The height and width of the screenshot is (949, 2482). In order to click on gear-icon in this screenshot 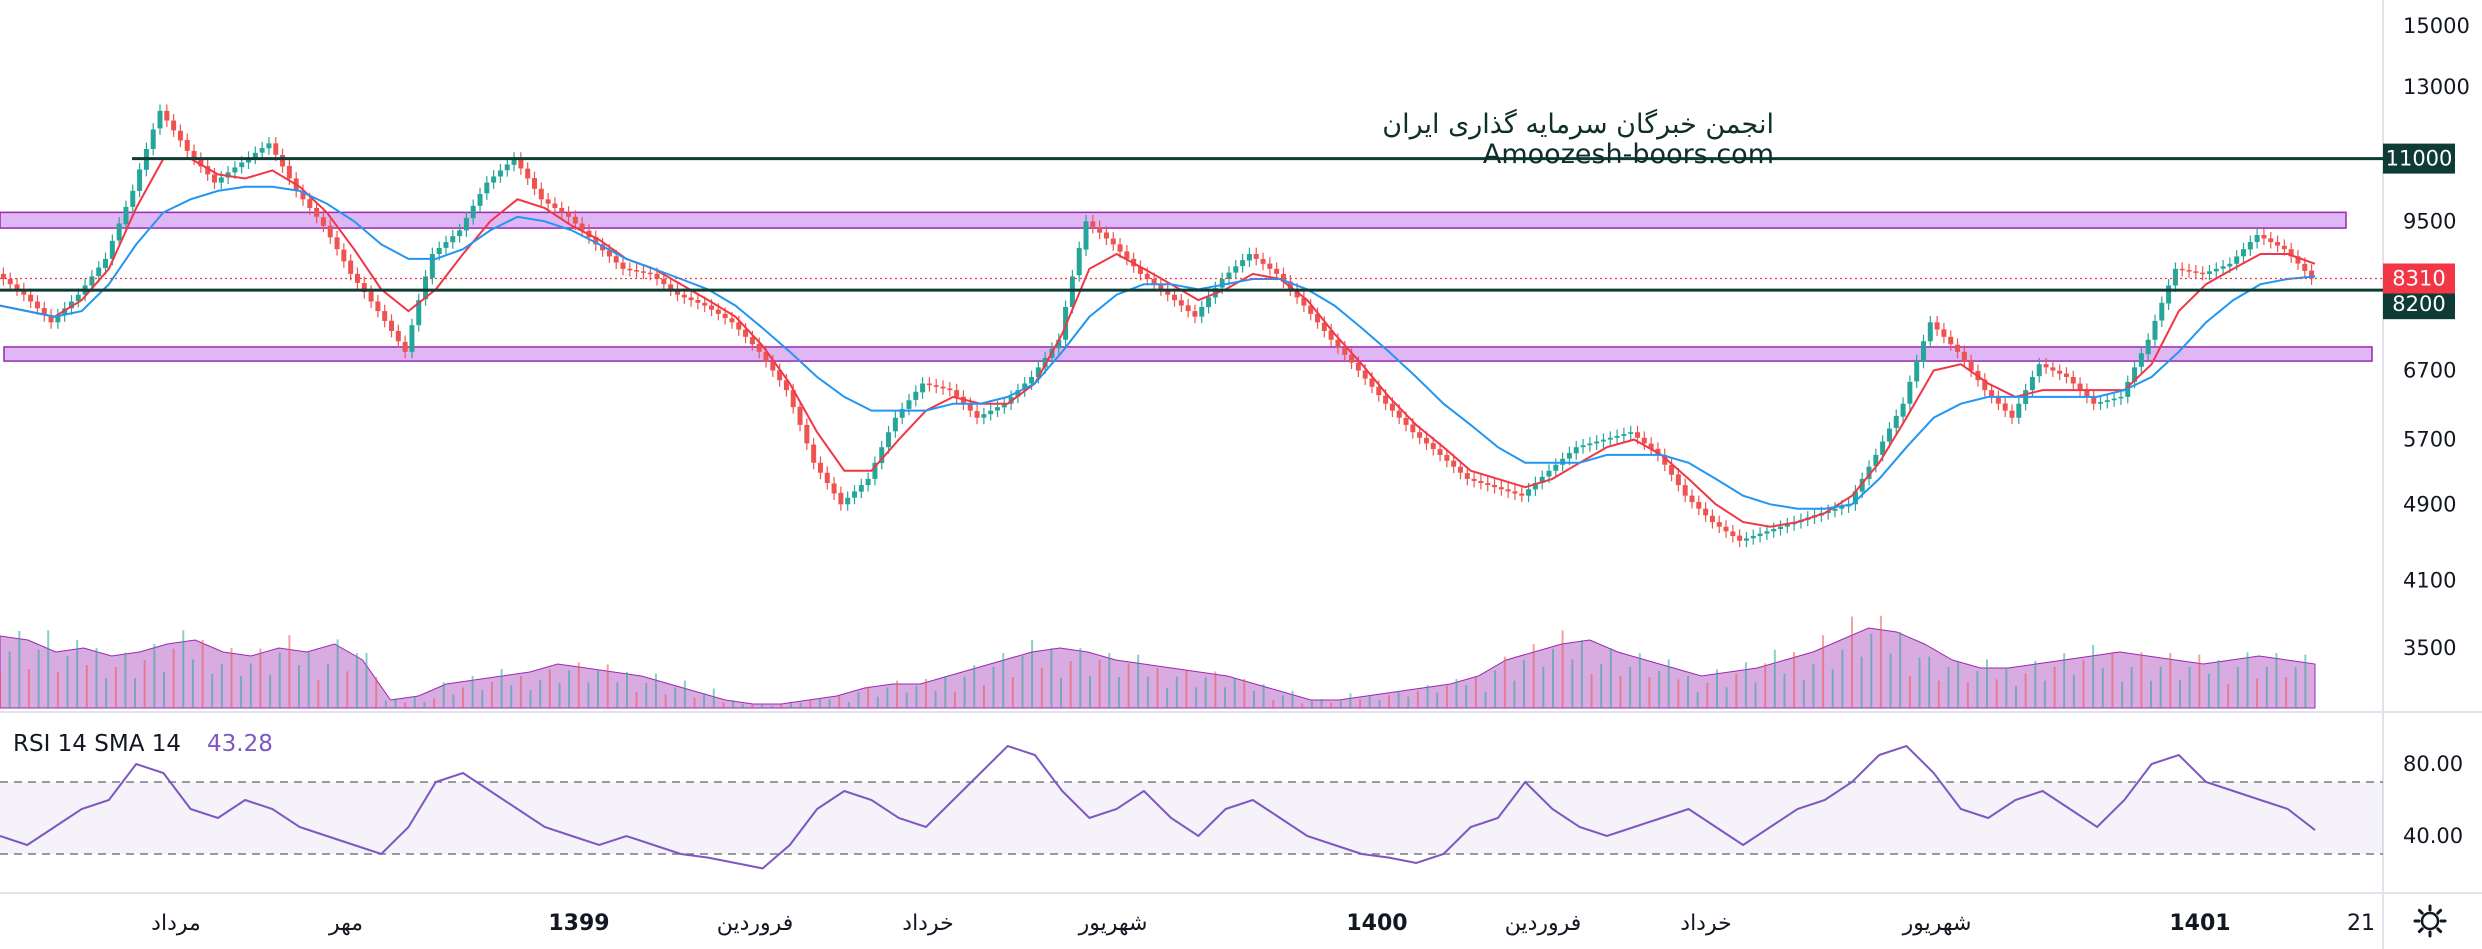, I will do `click(2430, 921)`.